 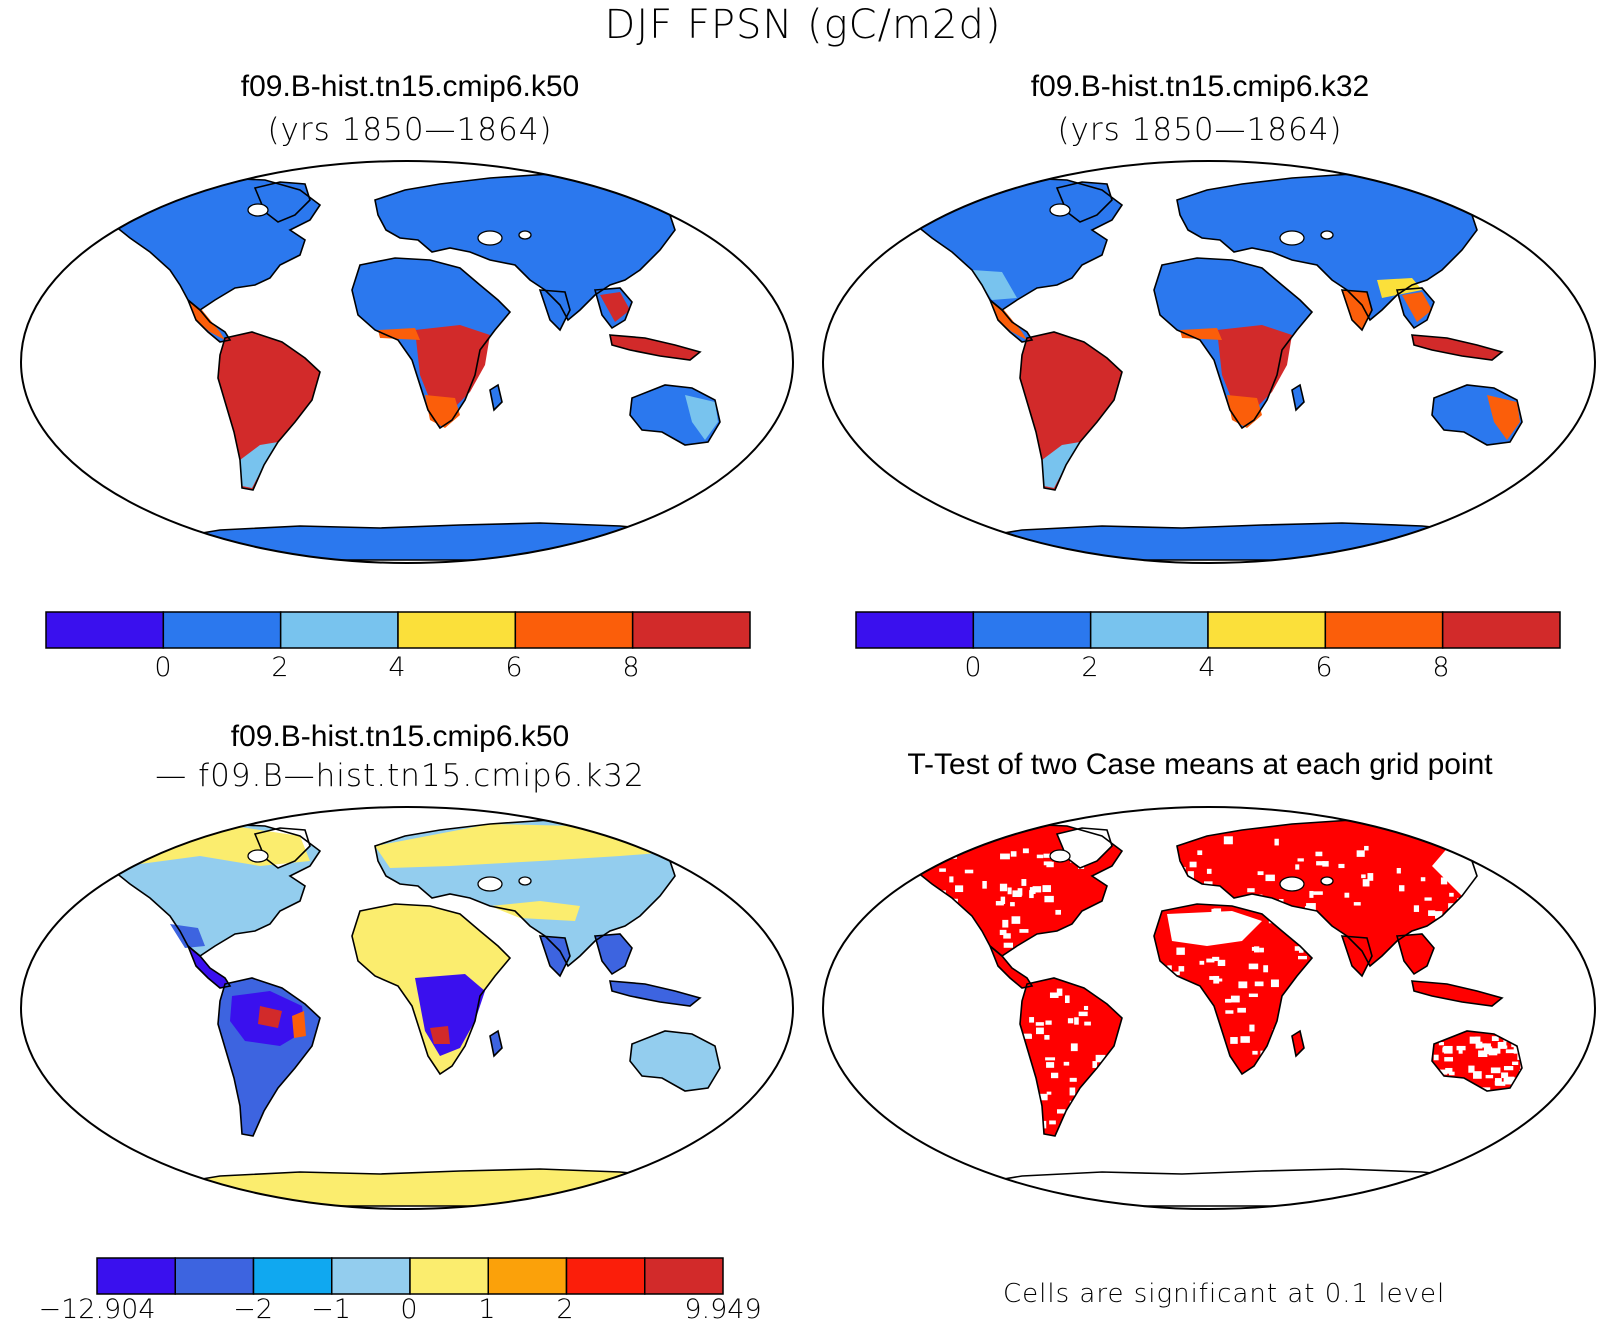 I want to click on china-yellow, so click(x=1399, y=288).